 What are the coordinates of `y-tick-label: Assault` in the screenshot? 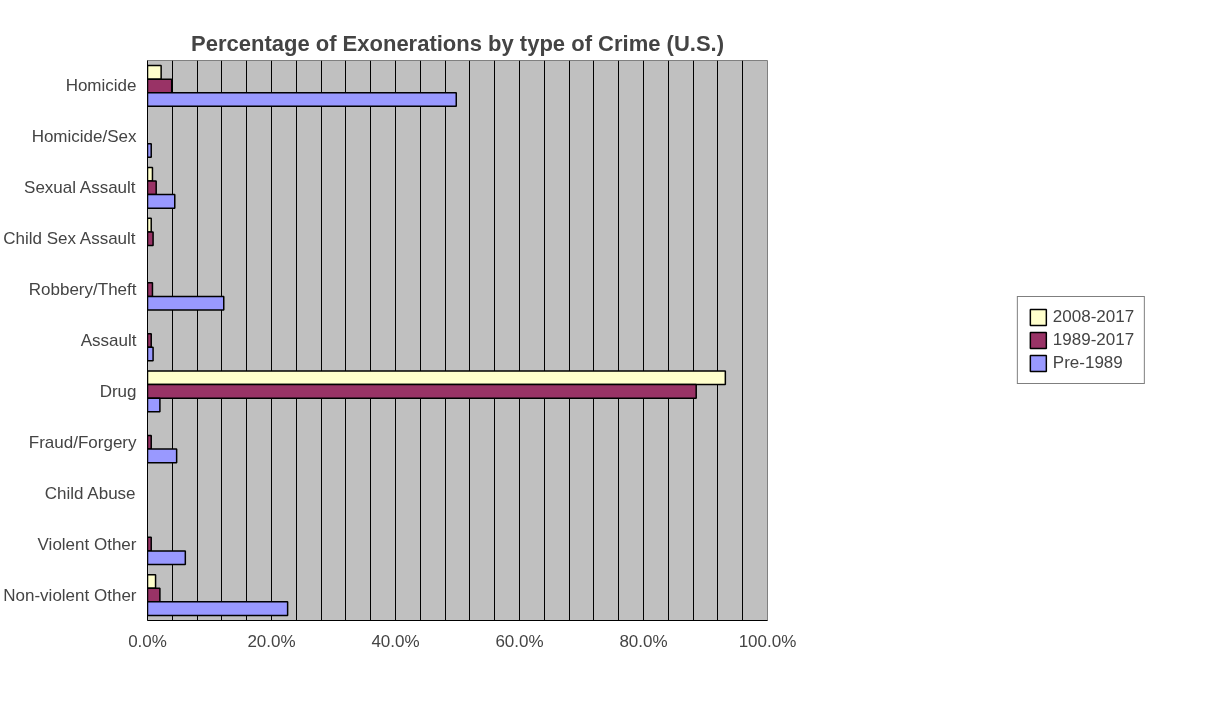 It's located at (108, 340).